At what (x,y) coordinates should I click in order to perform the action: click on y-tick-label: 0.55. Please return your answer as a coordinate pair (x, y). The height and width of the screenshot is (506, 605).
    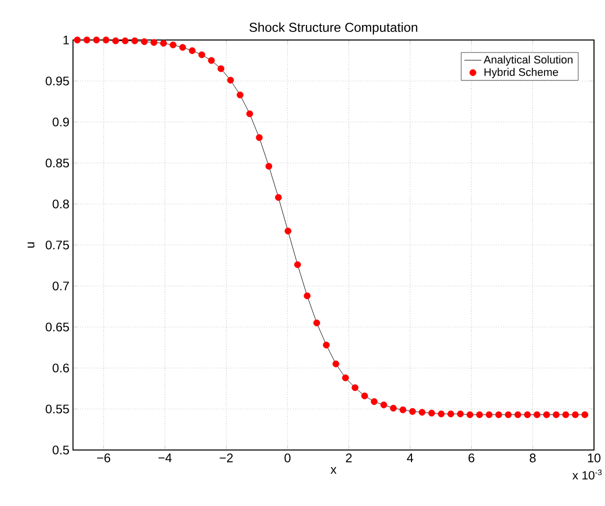
    Looking at the image, I should click on (57, 409).